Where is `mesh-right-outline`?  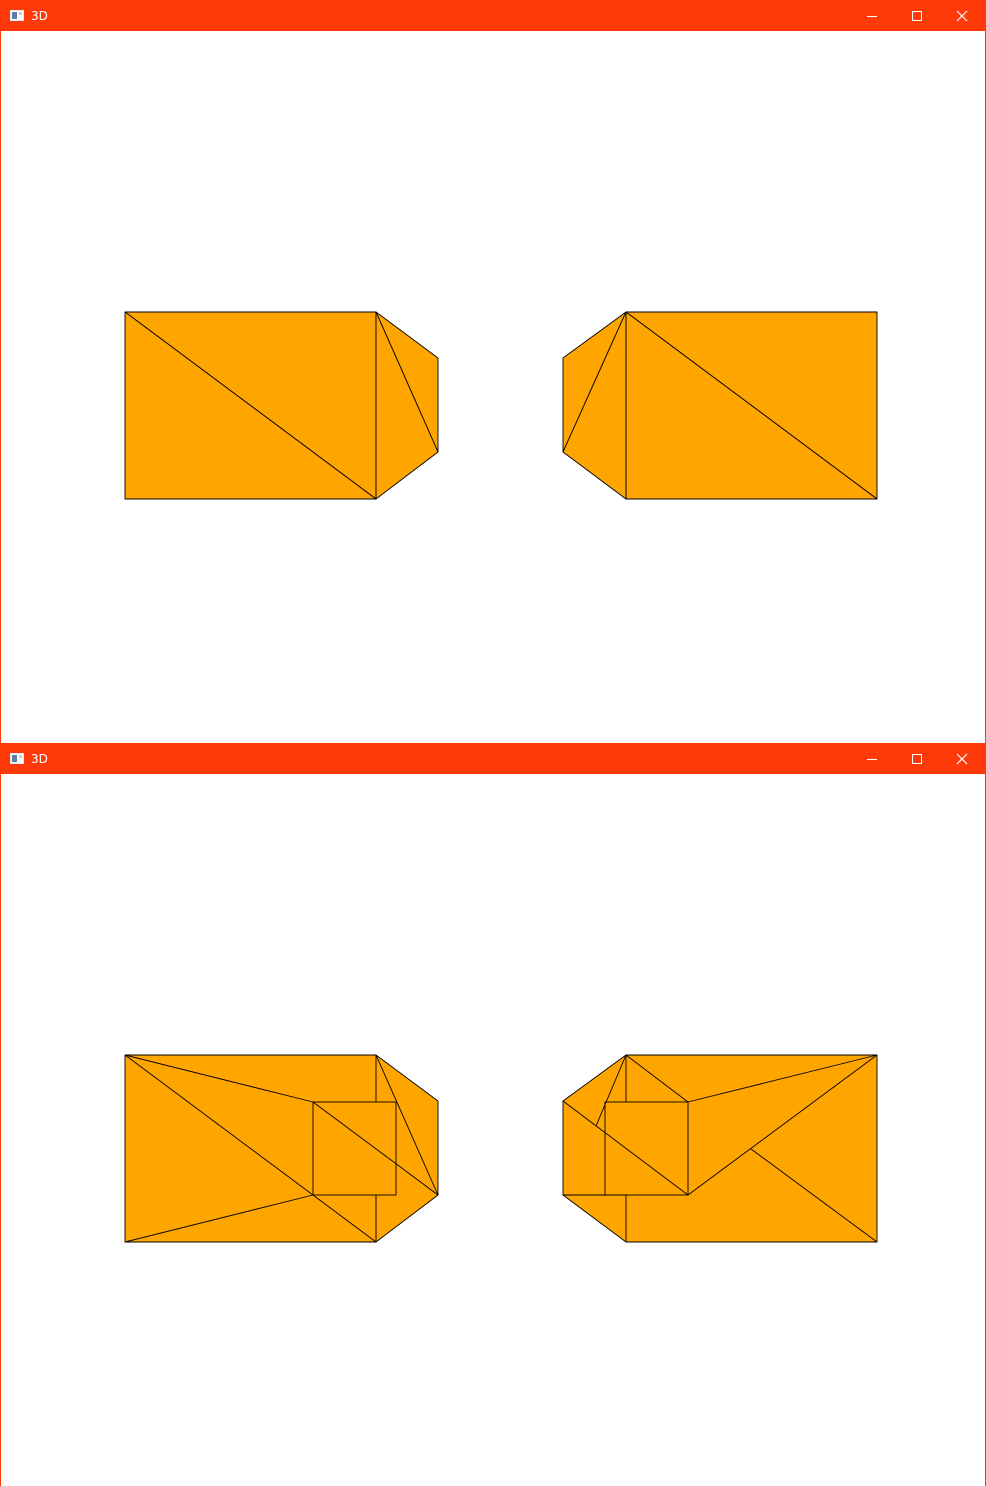 mesh-right-outline is located at coordinates (720, 1148).